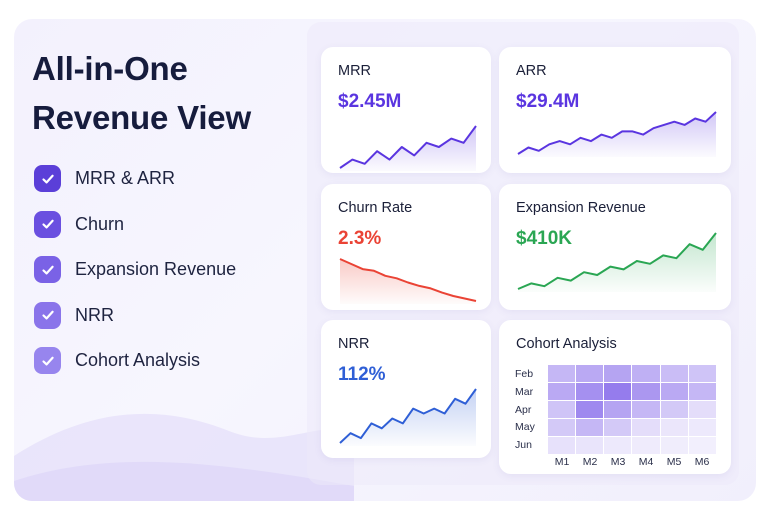  I want to click on mrr-value: $2.45M, so click(370, 101).